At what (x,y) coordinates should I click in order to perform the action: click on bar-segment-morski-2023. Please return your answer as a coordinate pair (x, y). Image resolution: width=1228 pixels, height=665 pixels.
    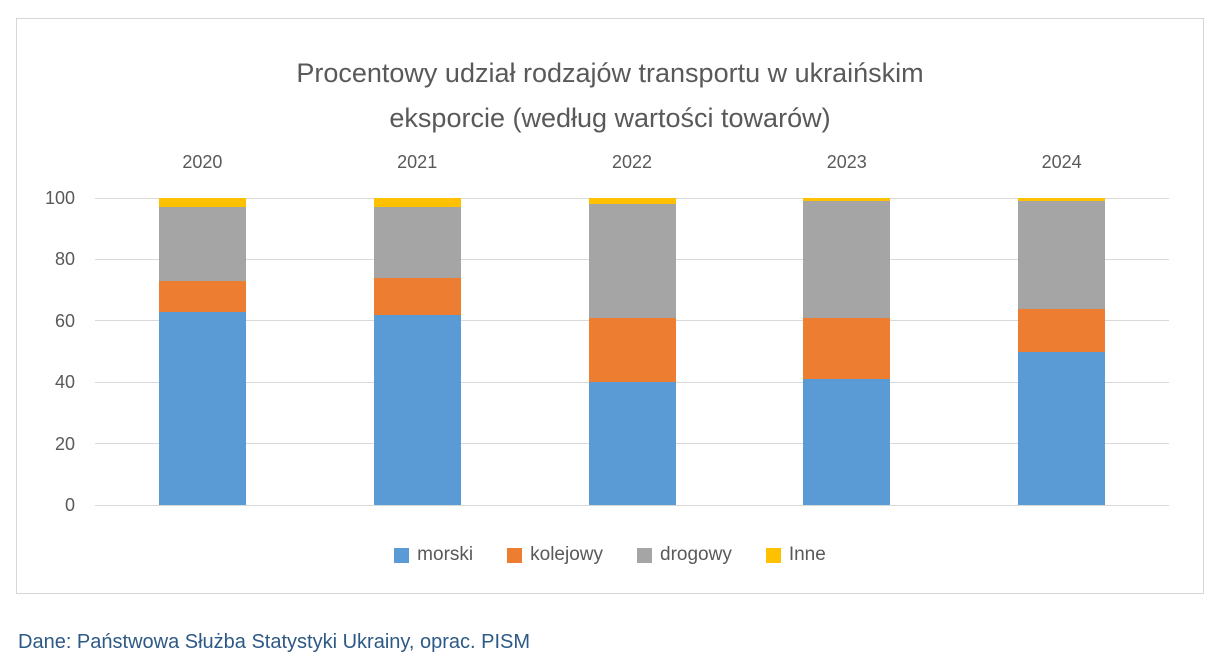
    Looking at the image, I should click on (847, 442).